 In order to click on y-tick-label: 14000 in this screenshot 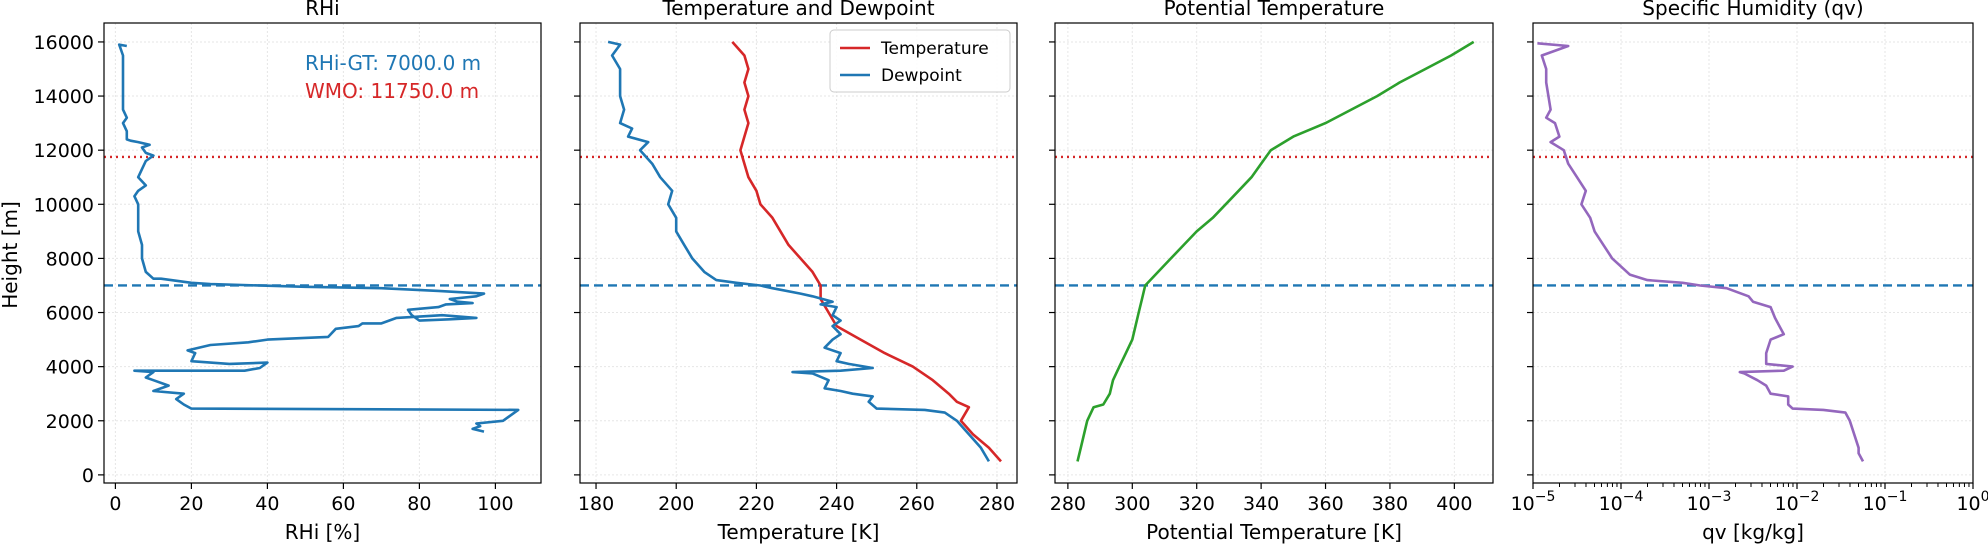, I will do `click(64, 97)`.